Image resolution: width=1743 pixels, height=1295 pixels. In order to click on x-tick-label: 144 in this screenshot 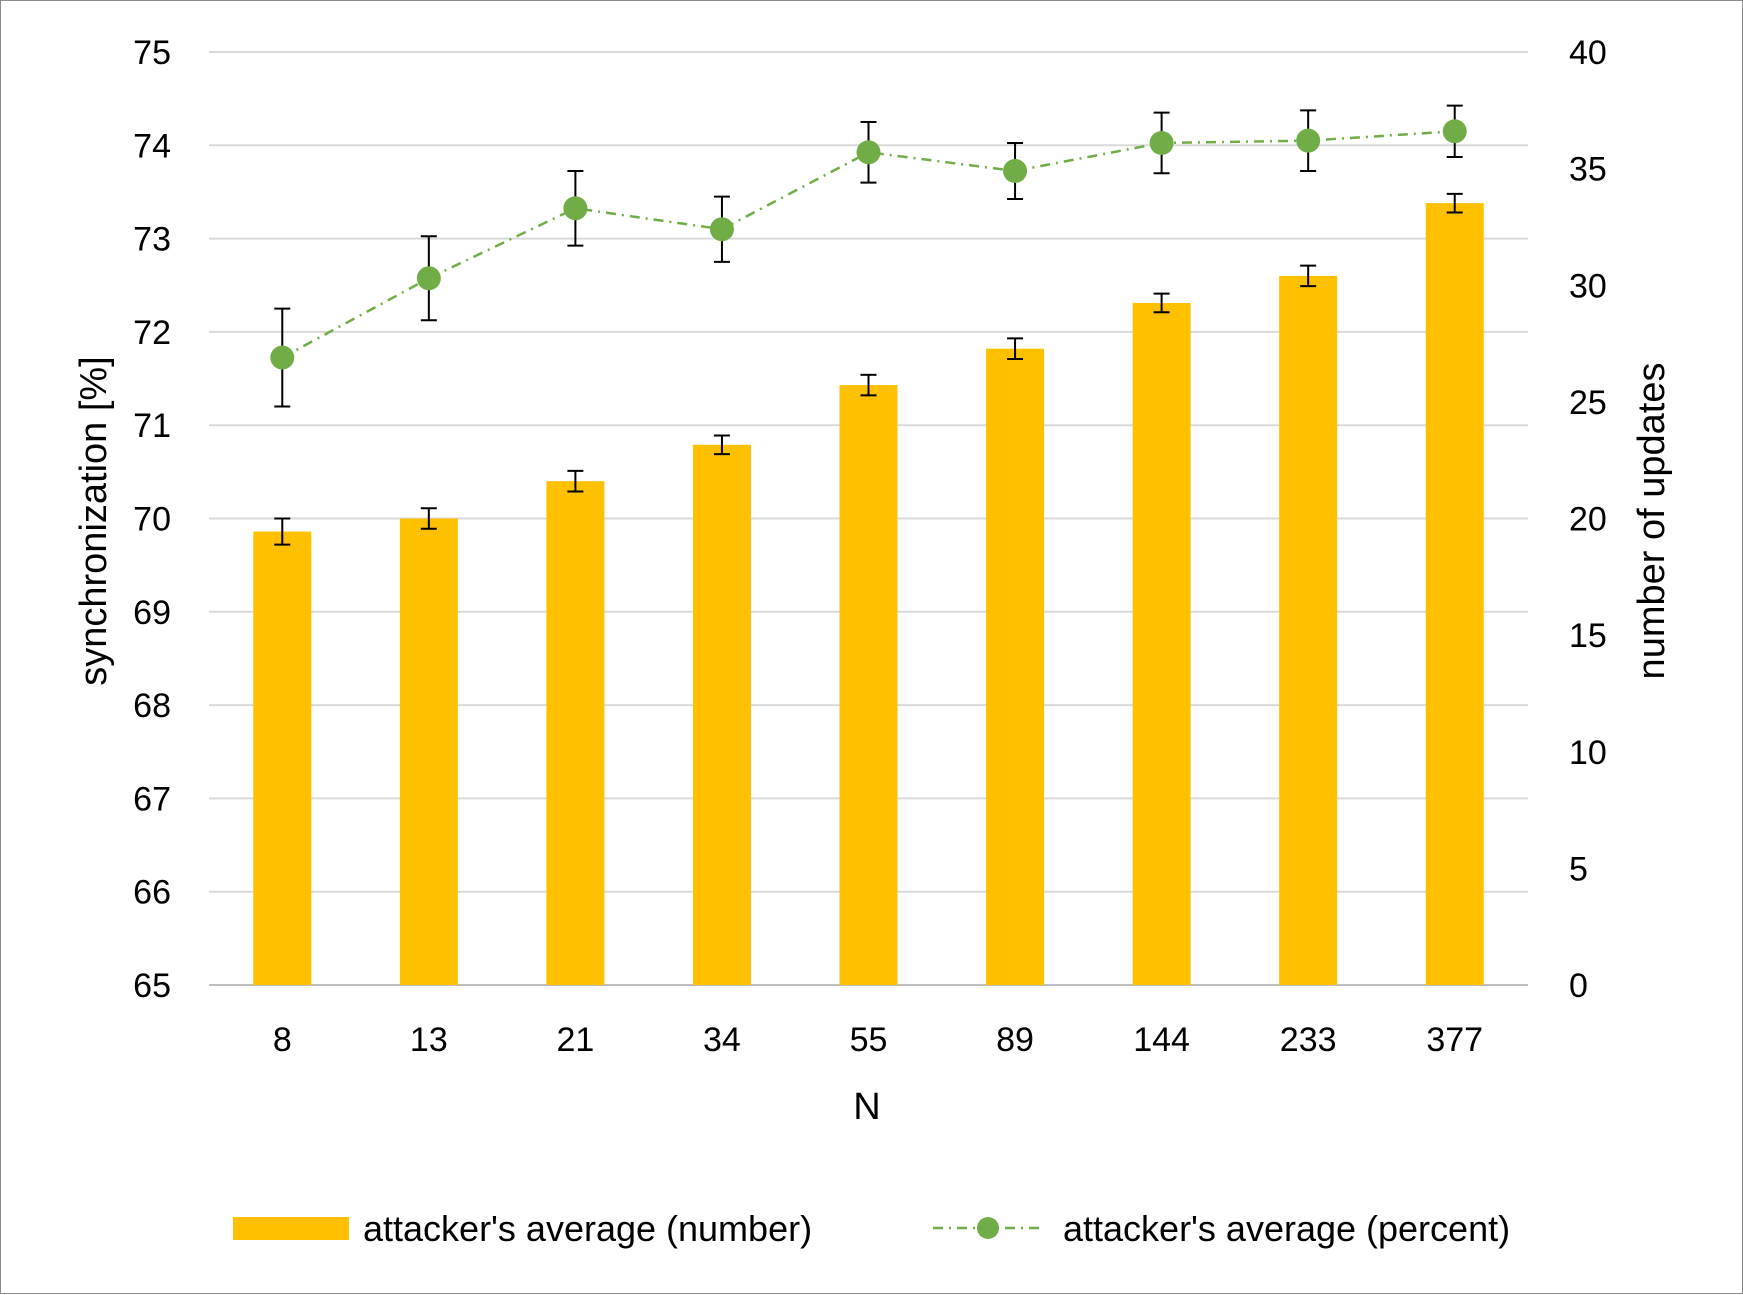, I will do `click(1161, 1040)`.